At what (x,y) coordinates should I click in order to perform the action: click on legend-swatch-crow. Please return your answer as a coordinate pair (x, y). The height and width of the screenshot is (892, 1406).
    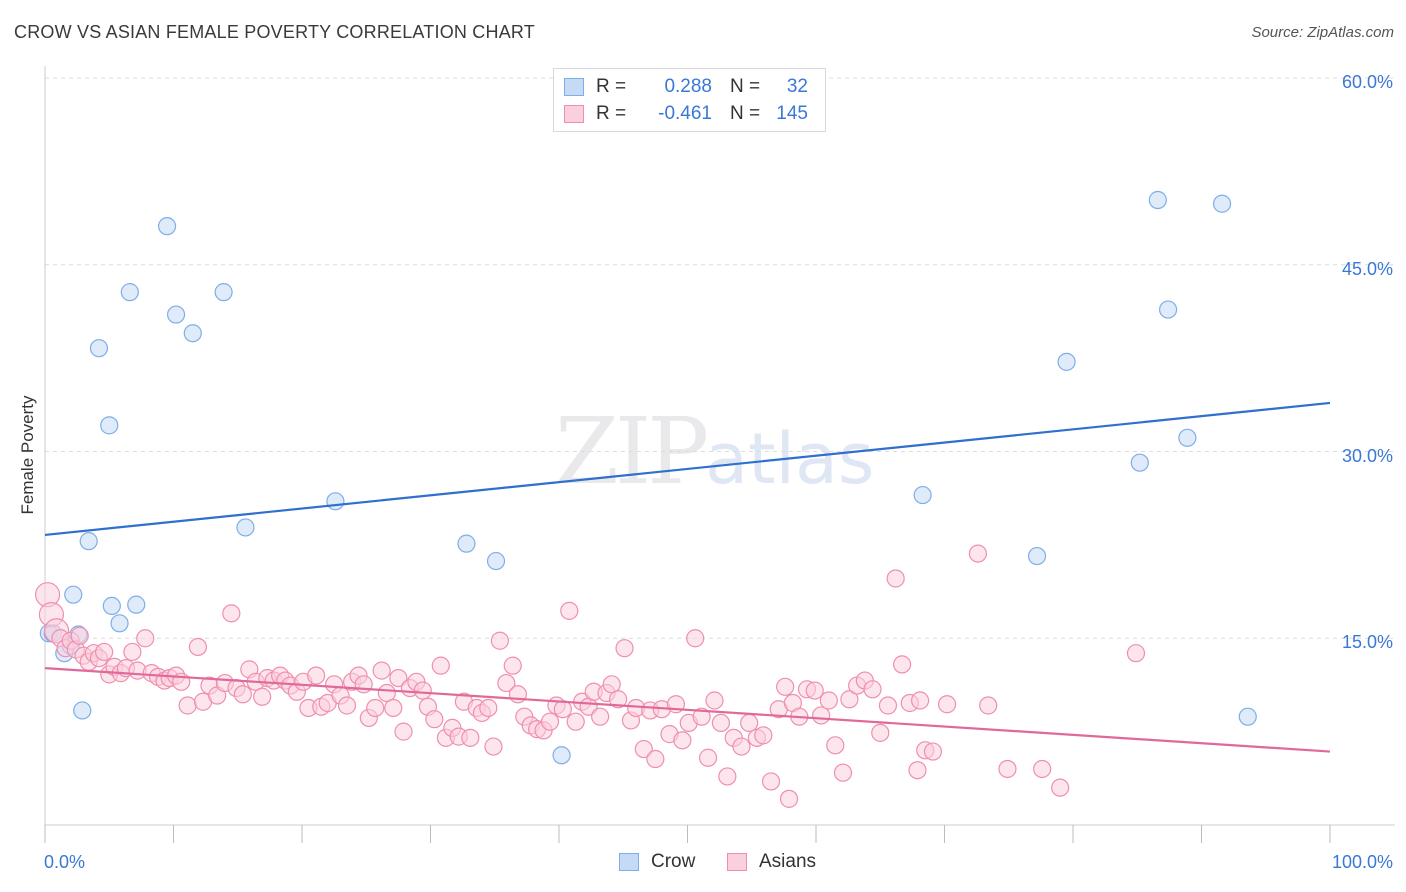
    Looking at the image, I should click on (629, 862).